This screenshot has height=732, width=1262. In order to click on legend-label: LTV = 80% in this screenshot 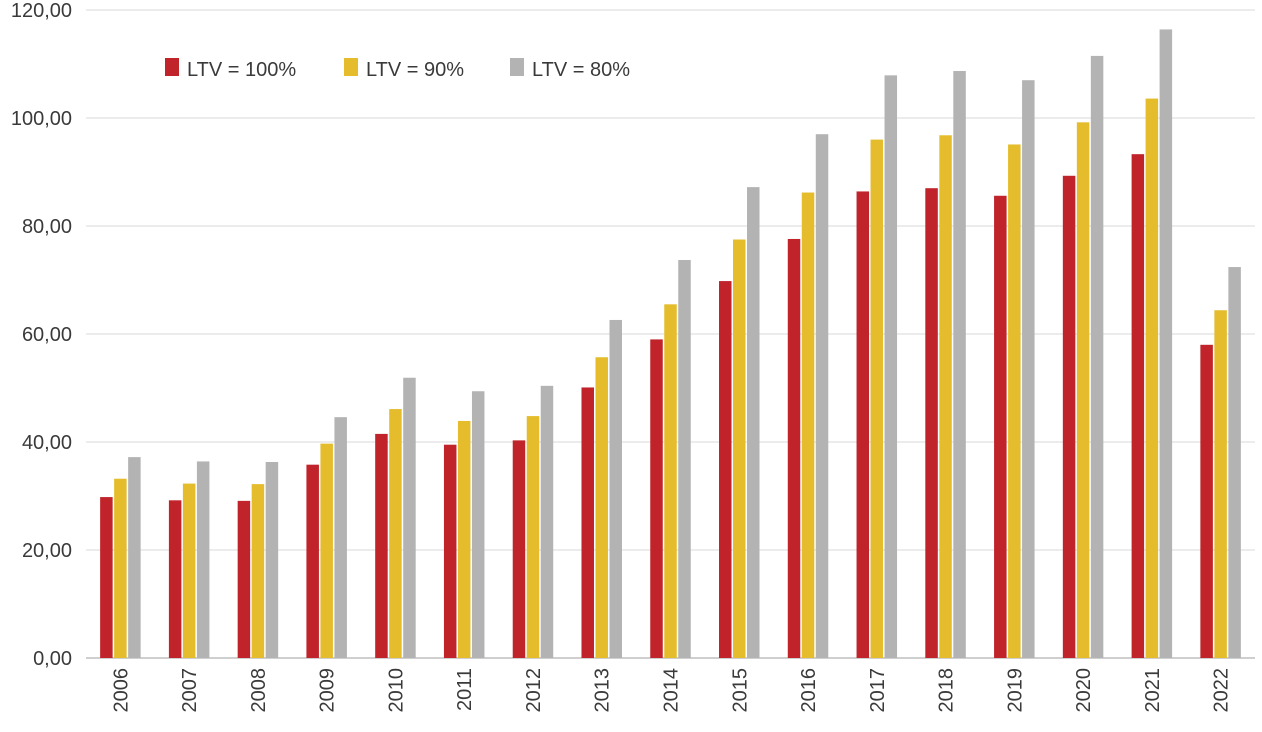, I will do `click(581, 70)`.